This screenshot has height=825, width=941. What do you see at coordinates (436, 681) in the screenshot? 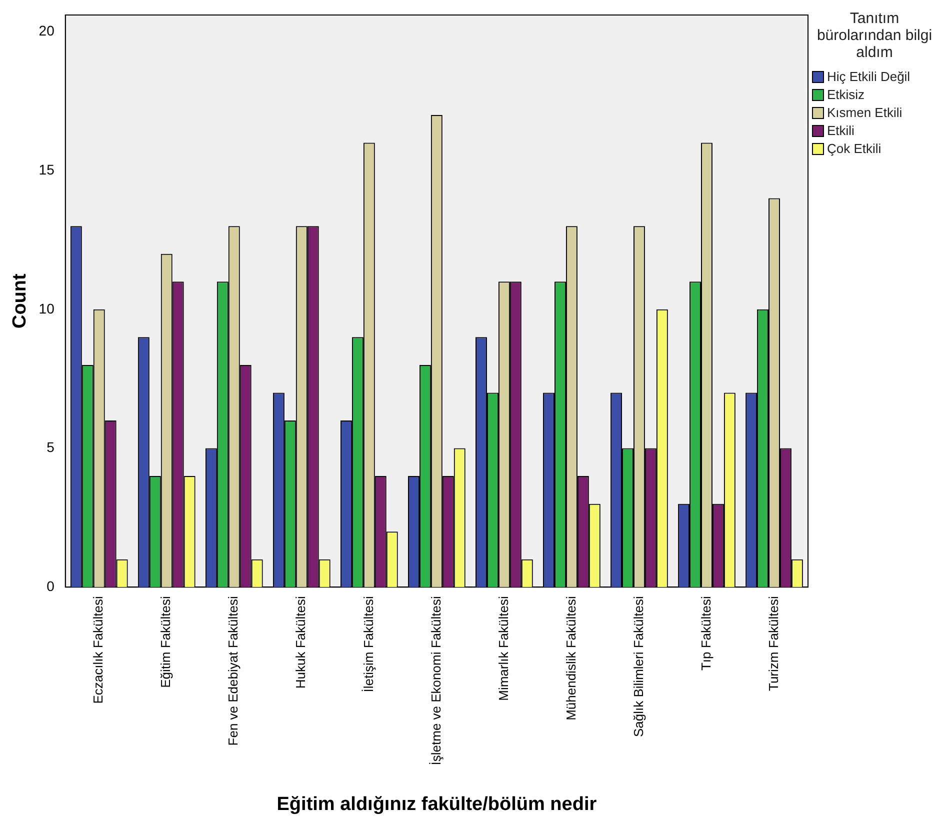
I see `x-tick-label: İşletme ve Ekonomi Fakültesi` at bounding box center [436, 681].